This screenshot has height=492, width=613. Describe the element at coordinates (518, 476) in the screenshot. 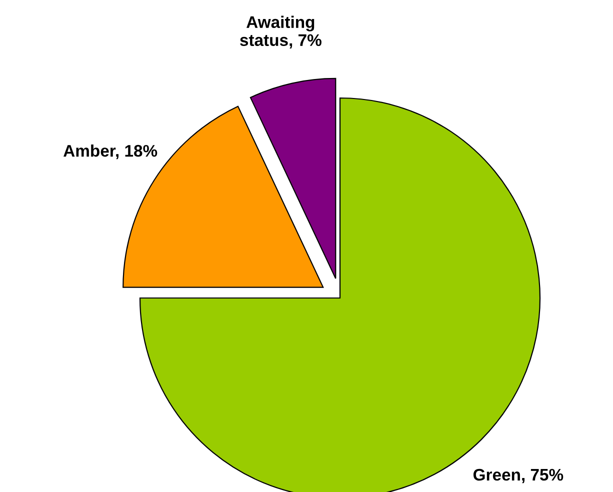

I see `slice-label: Green, 75%` at that location.